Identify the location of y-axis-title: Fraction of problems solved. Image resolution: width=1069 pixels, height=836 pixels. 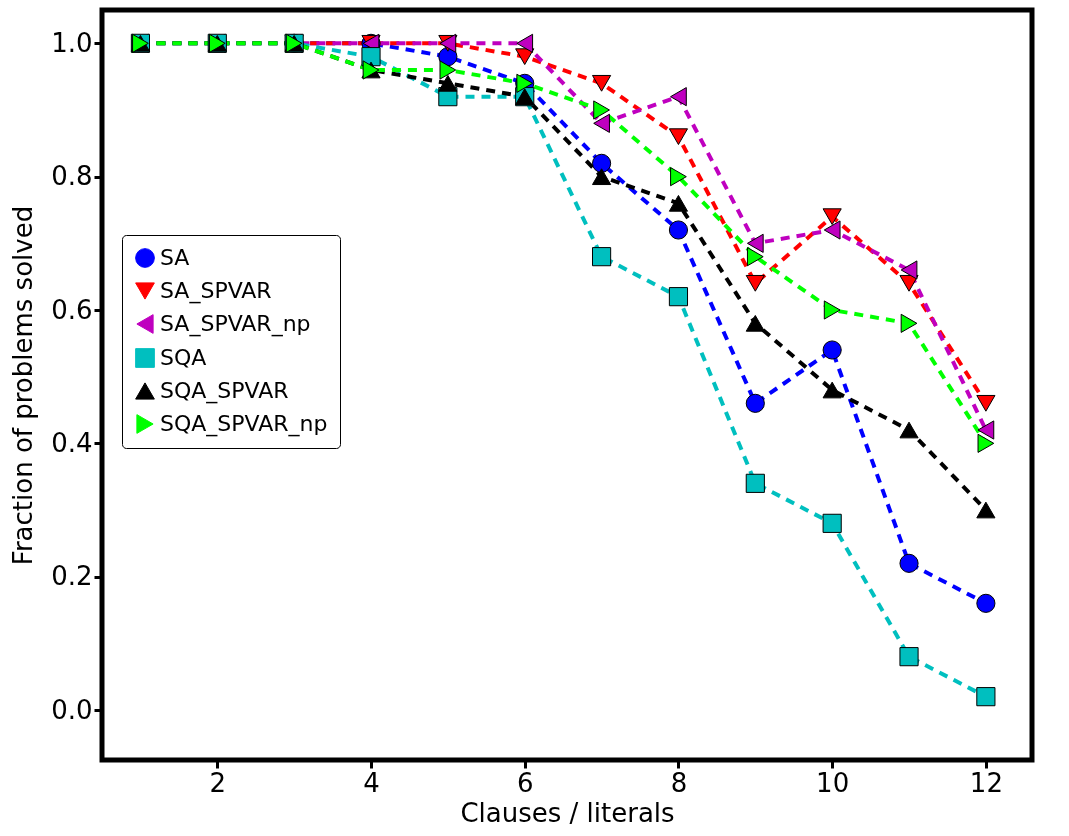
(23, 385).